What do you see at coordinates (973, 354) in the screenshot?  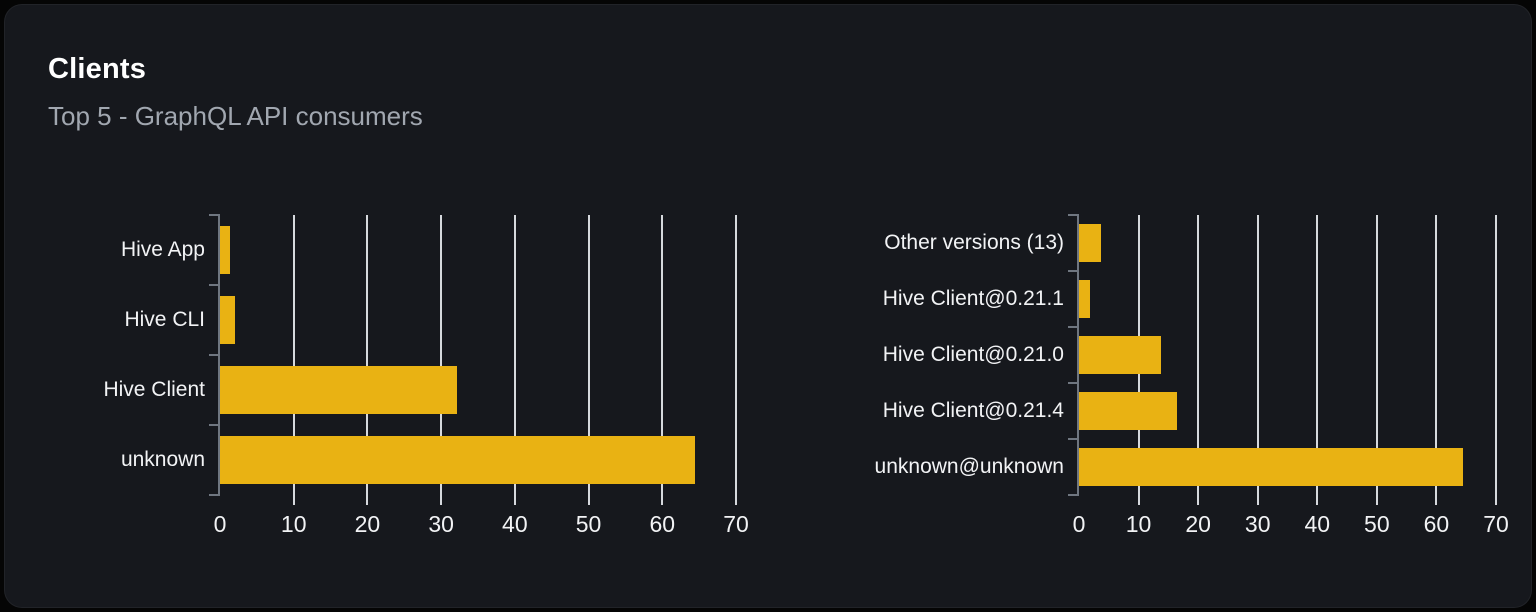 I see `y-axis-label: Hive Client@0.21.0` at bounding box center [973, 354].